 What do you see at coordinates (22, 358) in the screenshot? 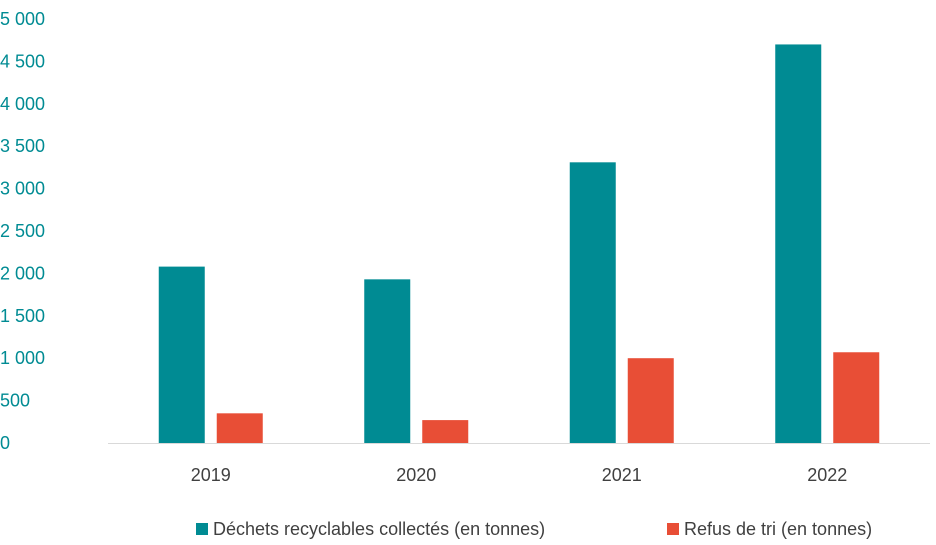
I see `y-tick-label: 1 000` at bounding box center [22, 358].